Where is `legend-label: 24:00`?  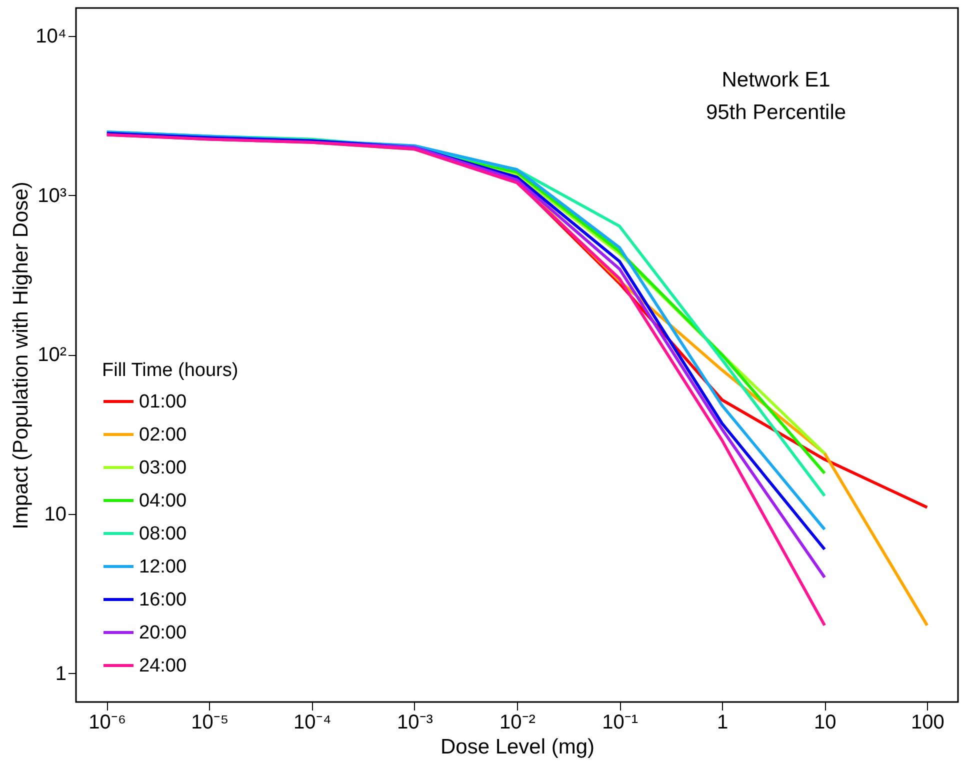
legend-label: 24:00 is located at coordinates (163, 666).